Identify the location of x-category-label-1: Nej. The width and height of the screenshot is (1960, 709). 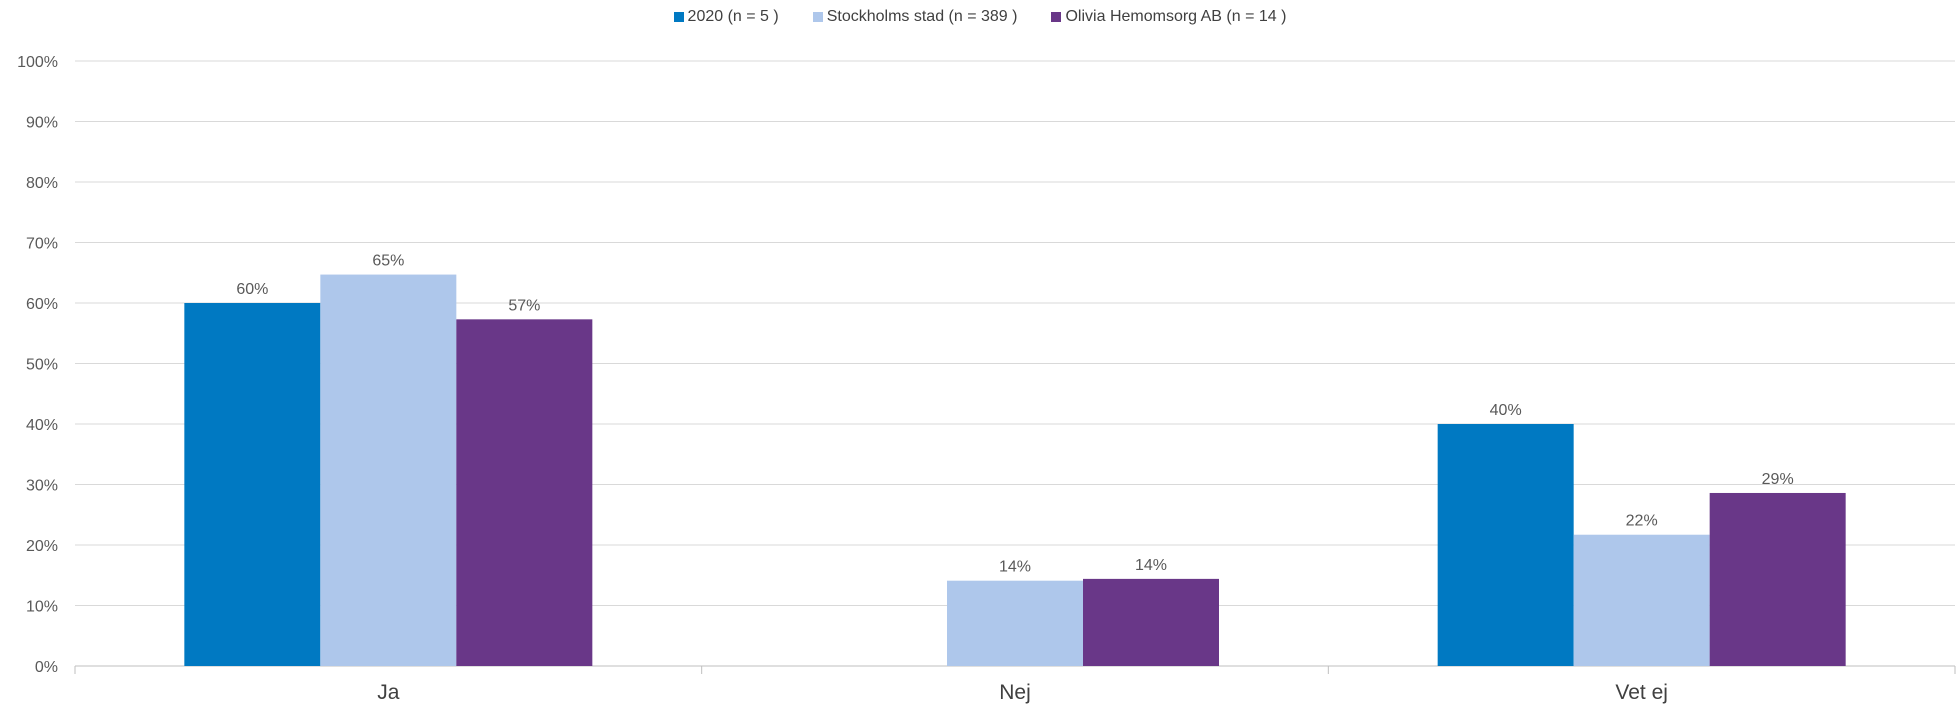
(1015, 692).